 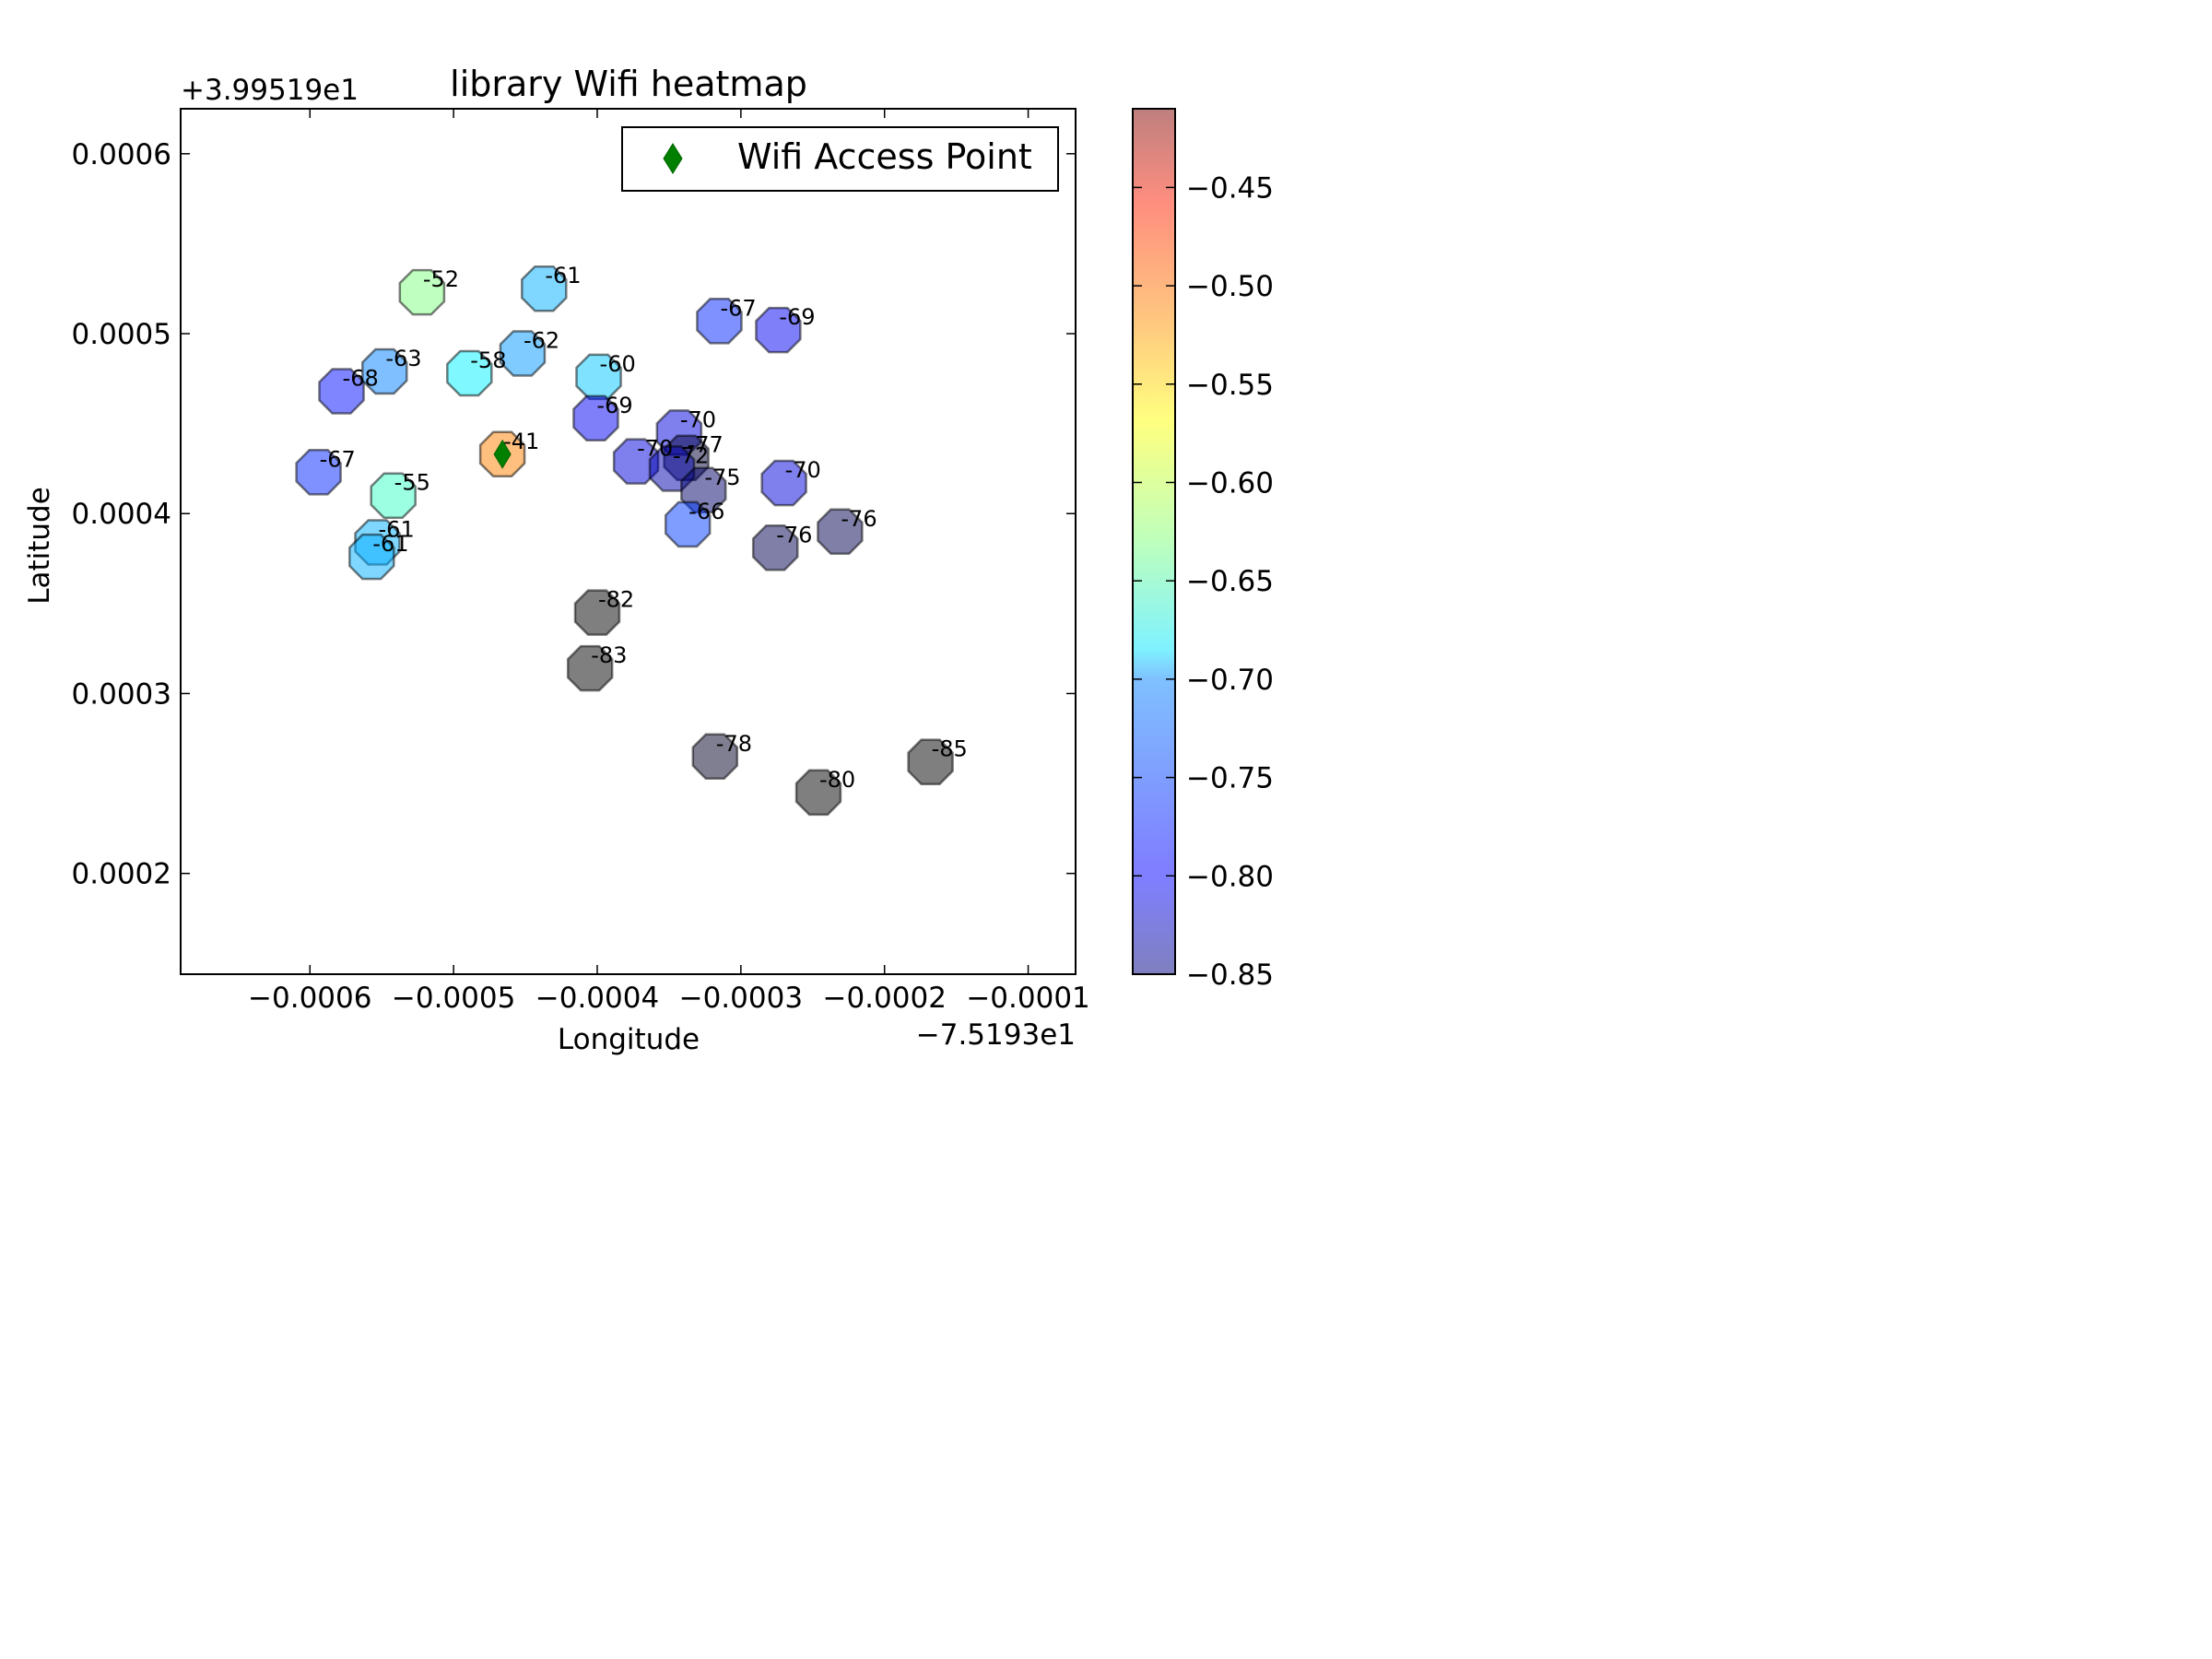 What do you see at coordinates (1230, 876) in the screenshot?
I see `colorbar-tick-label: −0.80` at bounding box center [1230, 876].